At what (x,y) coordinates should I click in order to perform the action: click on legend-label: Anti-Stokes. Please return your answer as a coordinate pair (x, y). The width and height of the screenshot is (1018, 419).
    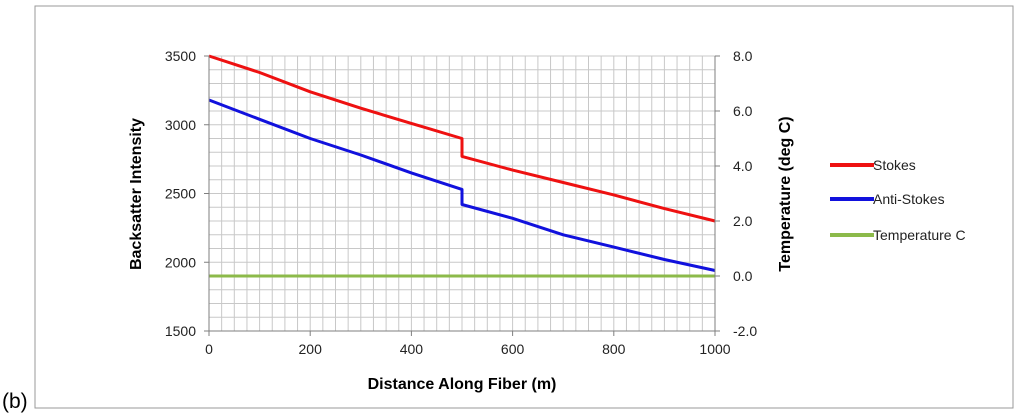
    Looking at the image, I should click on (909, 199).